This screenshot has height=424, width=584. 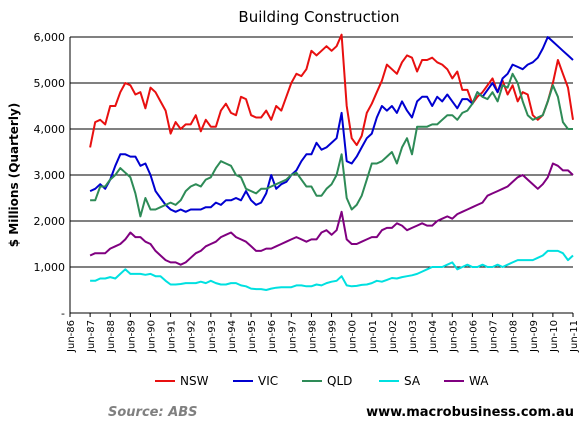 I want to click on legend-label: NSW, so click(x=194, y=381).